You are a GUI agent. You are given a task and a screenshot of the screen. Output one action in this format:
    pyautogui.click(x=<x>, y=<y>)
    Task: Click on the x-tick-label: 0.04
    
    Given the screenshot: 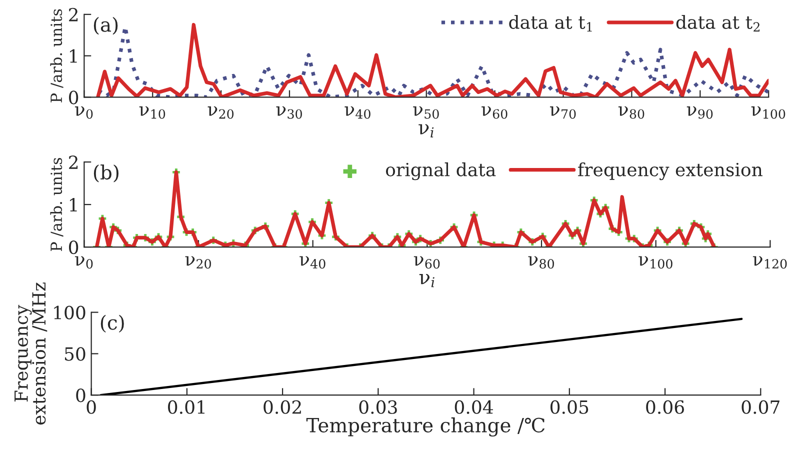 What is the action you would take?
    pyautogui.click(x=473, y=407)
    